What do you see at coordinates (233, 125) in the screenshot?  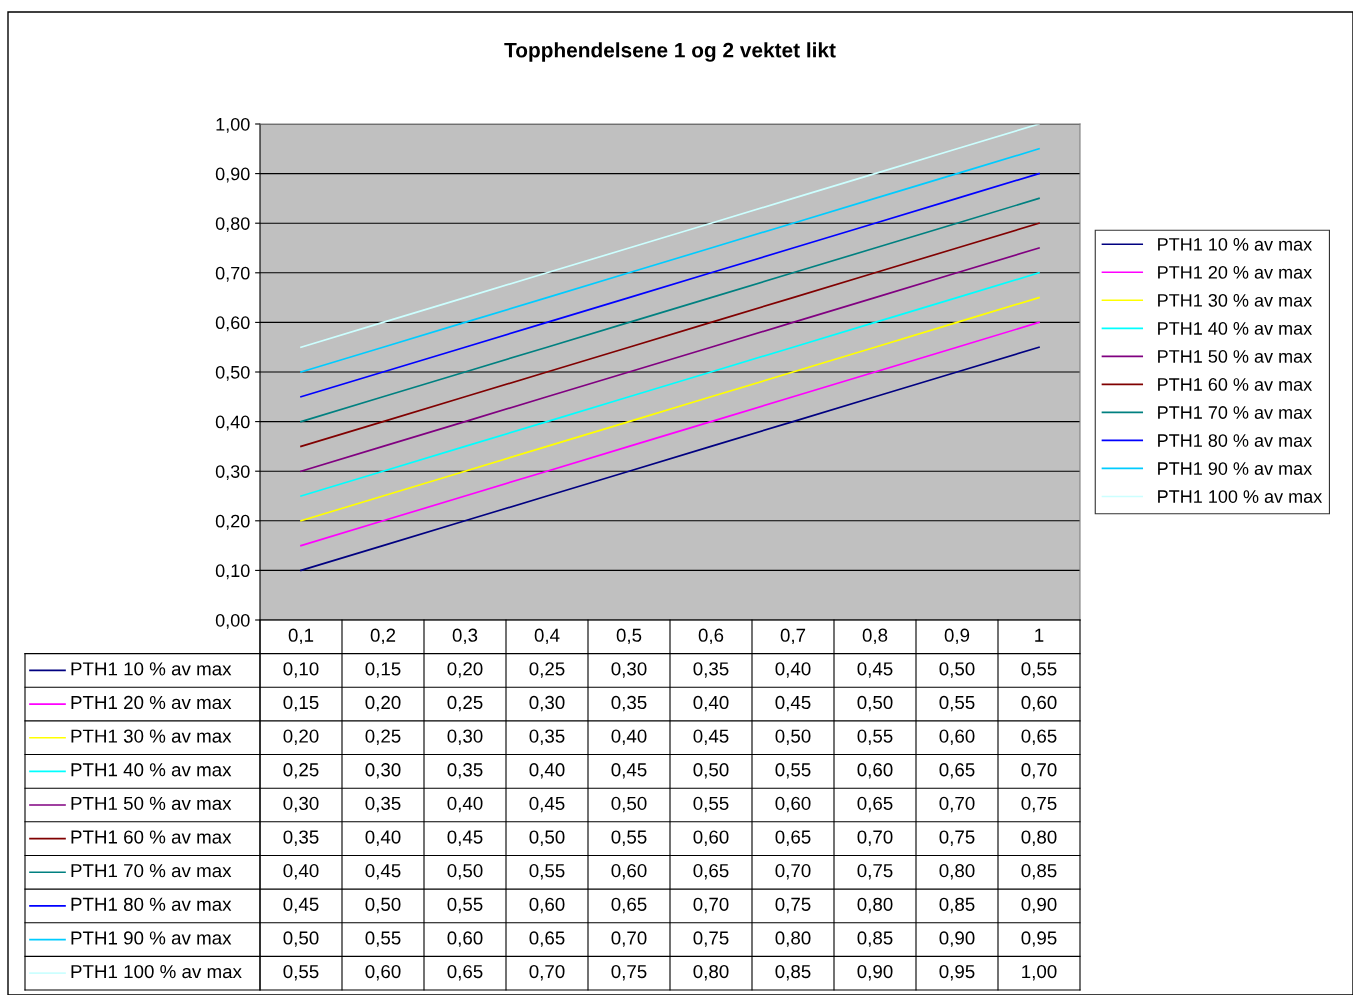 I see `y-tick-label: 1,00` at bounding box center [233, 125].